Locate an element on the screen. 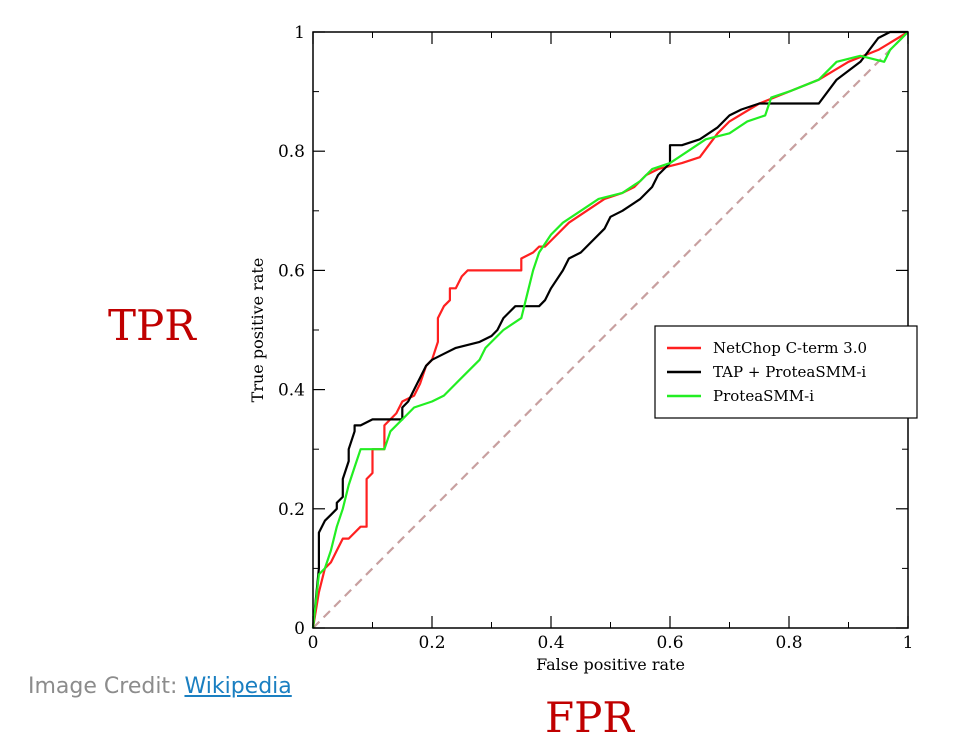 Image resolution: width=964 pixels, height=750 pixels. y-tick-label: 1 is located at coordinates (299, 33).